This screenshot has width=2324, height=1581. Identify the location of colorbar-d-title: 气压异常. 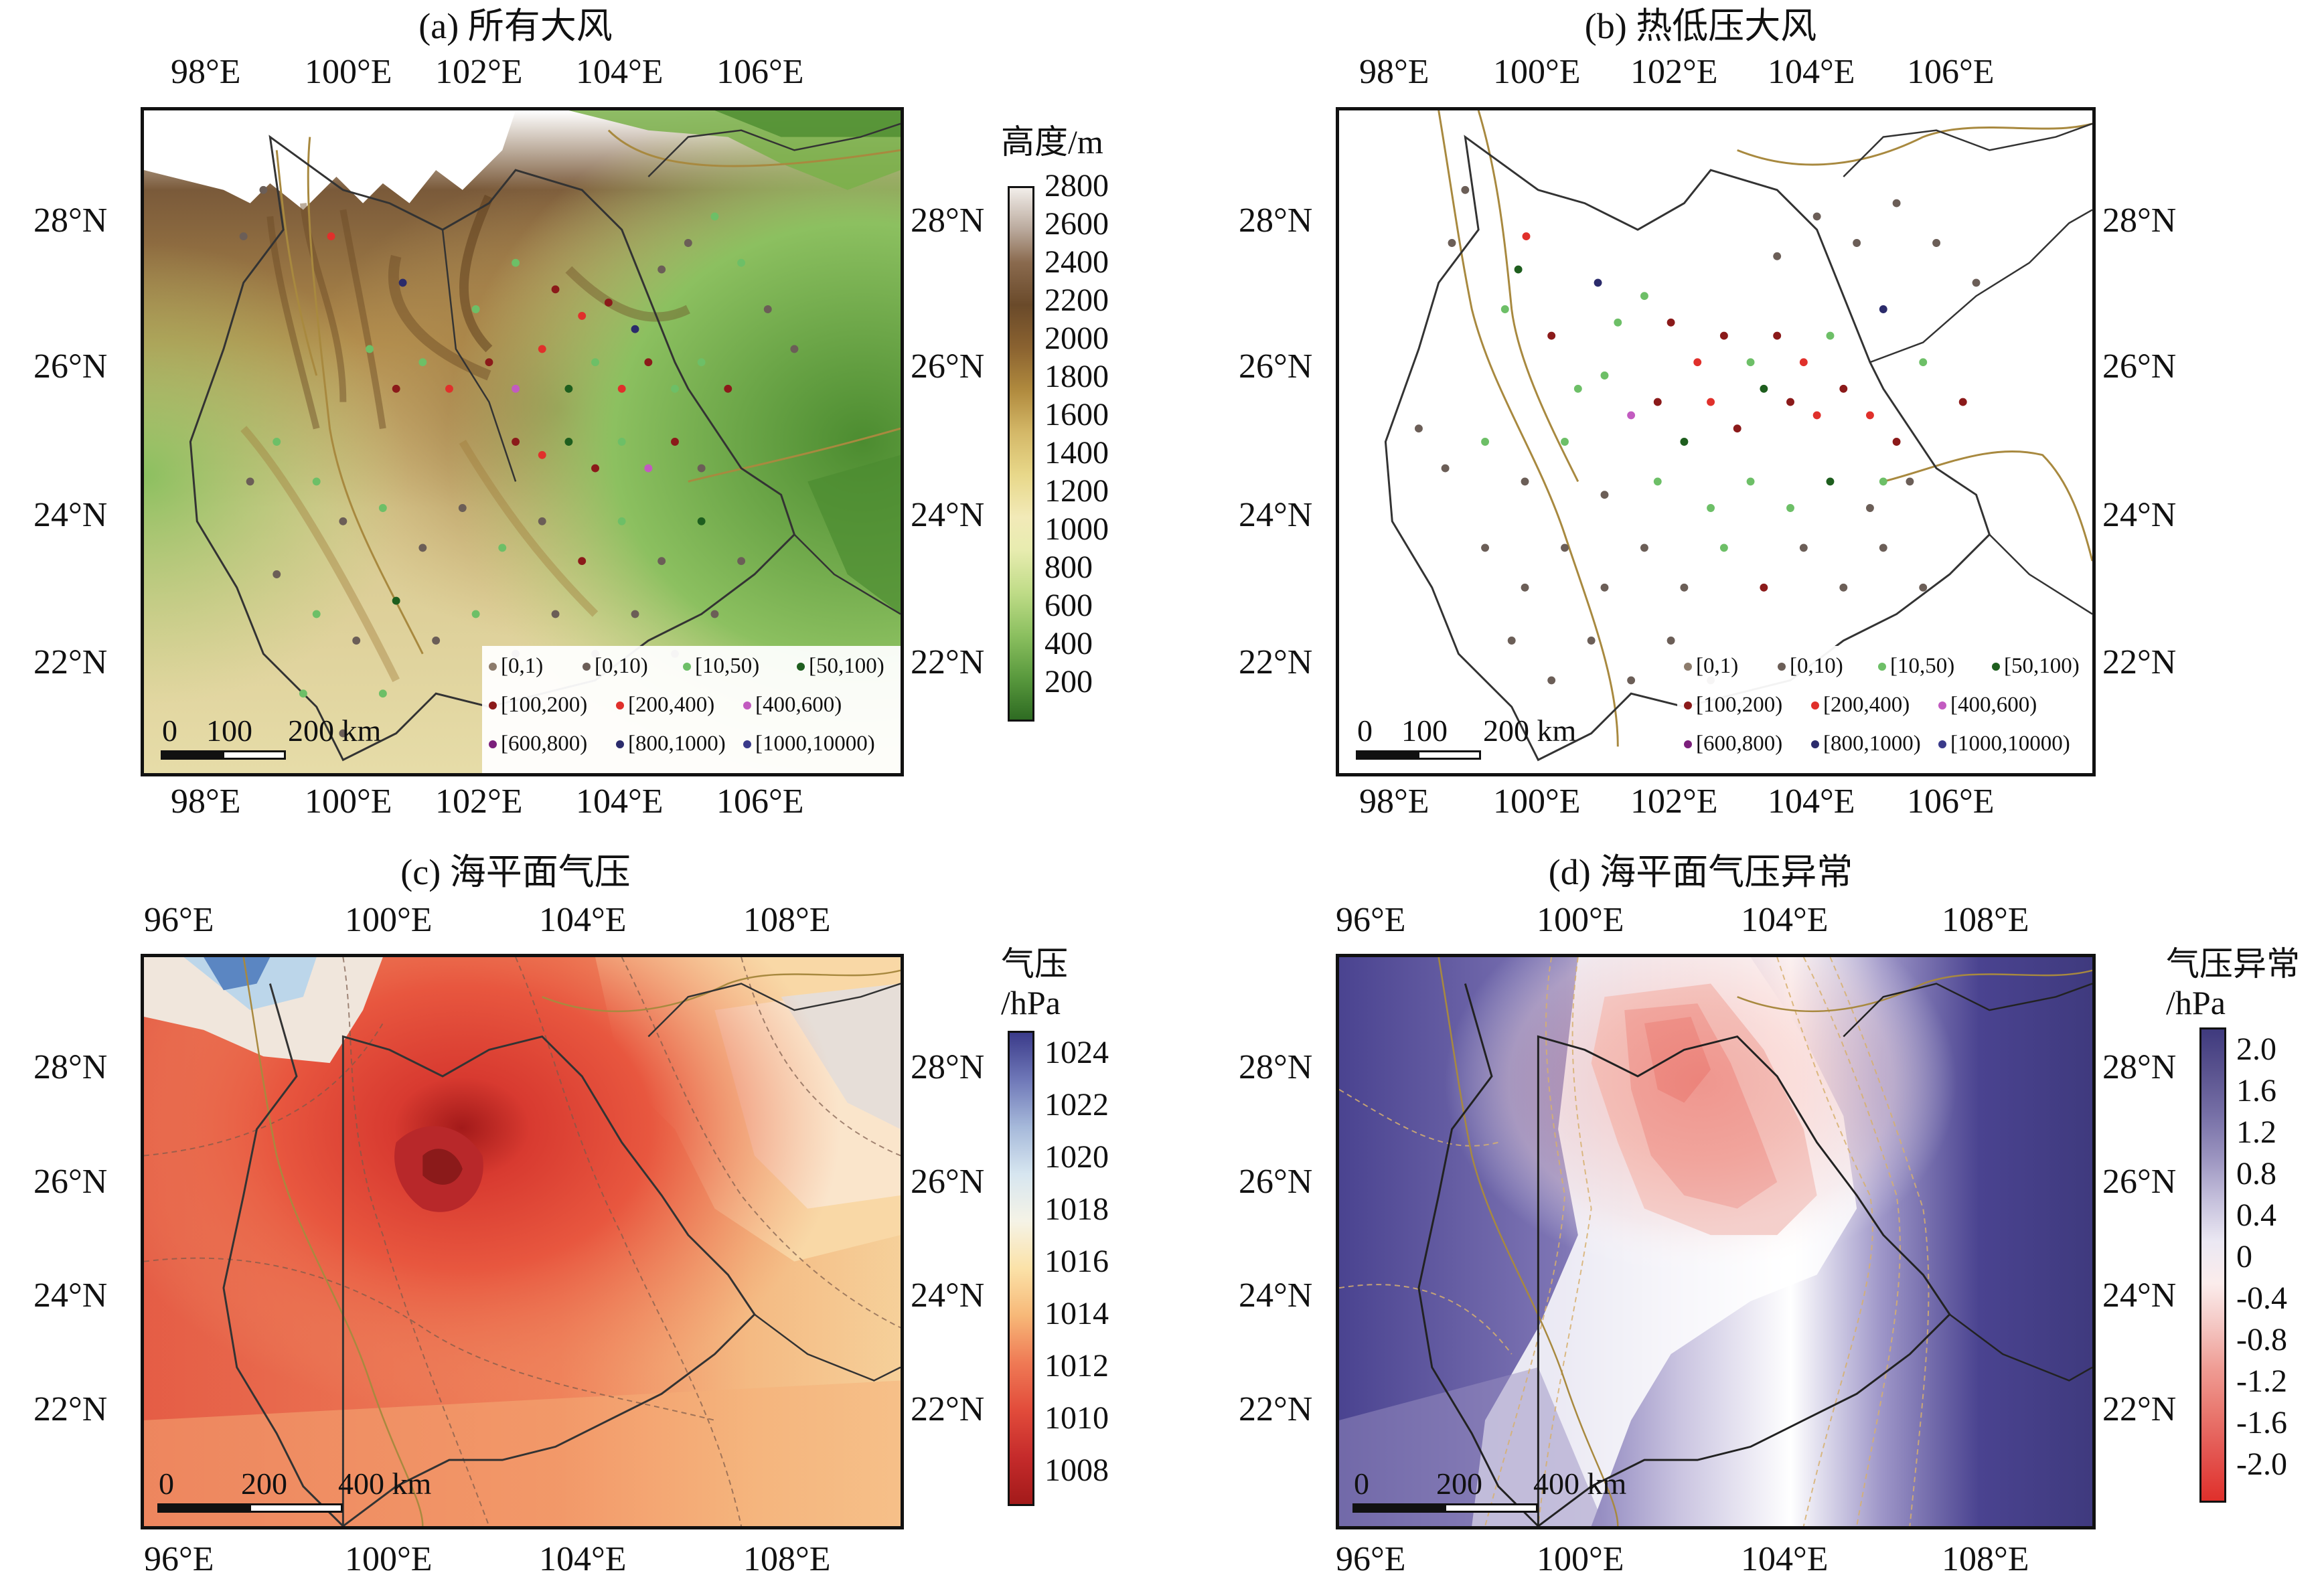
(2233, 964).